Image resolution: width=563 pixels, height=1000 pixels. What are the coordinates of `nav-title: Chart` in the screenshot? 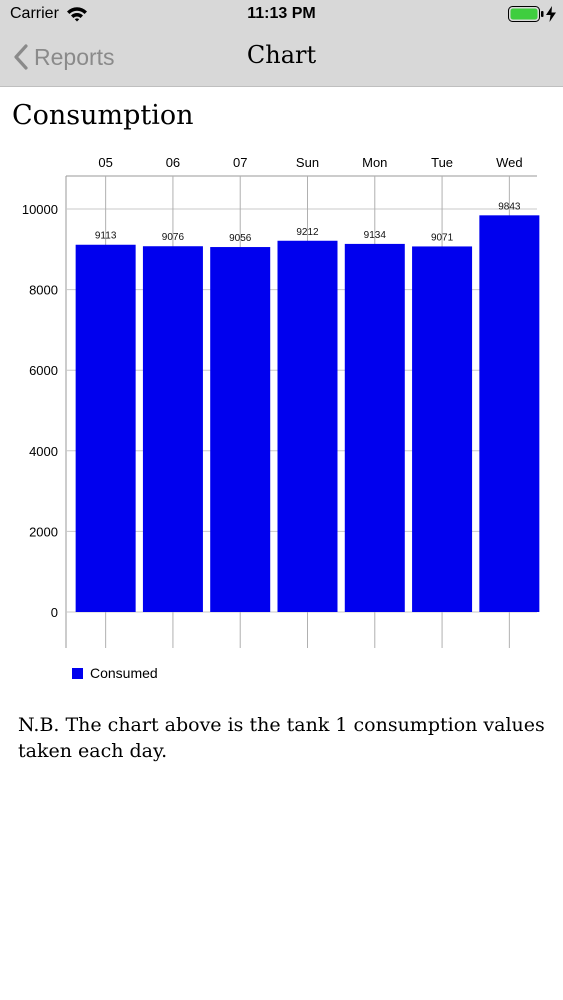 It's located at (281, 55).